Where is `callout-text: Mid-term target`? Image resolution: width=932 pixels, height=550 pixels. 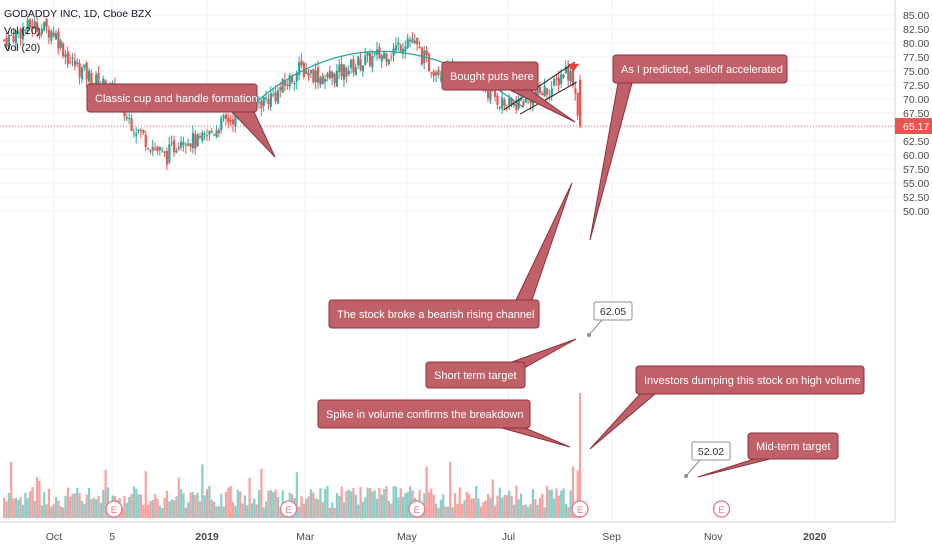 callout-text: Mid-term target is located at coordinates (793, 447).